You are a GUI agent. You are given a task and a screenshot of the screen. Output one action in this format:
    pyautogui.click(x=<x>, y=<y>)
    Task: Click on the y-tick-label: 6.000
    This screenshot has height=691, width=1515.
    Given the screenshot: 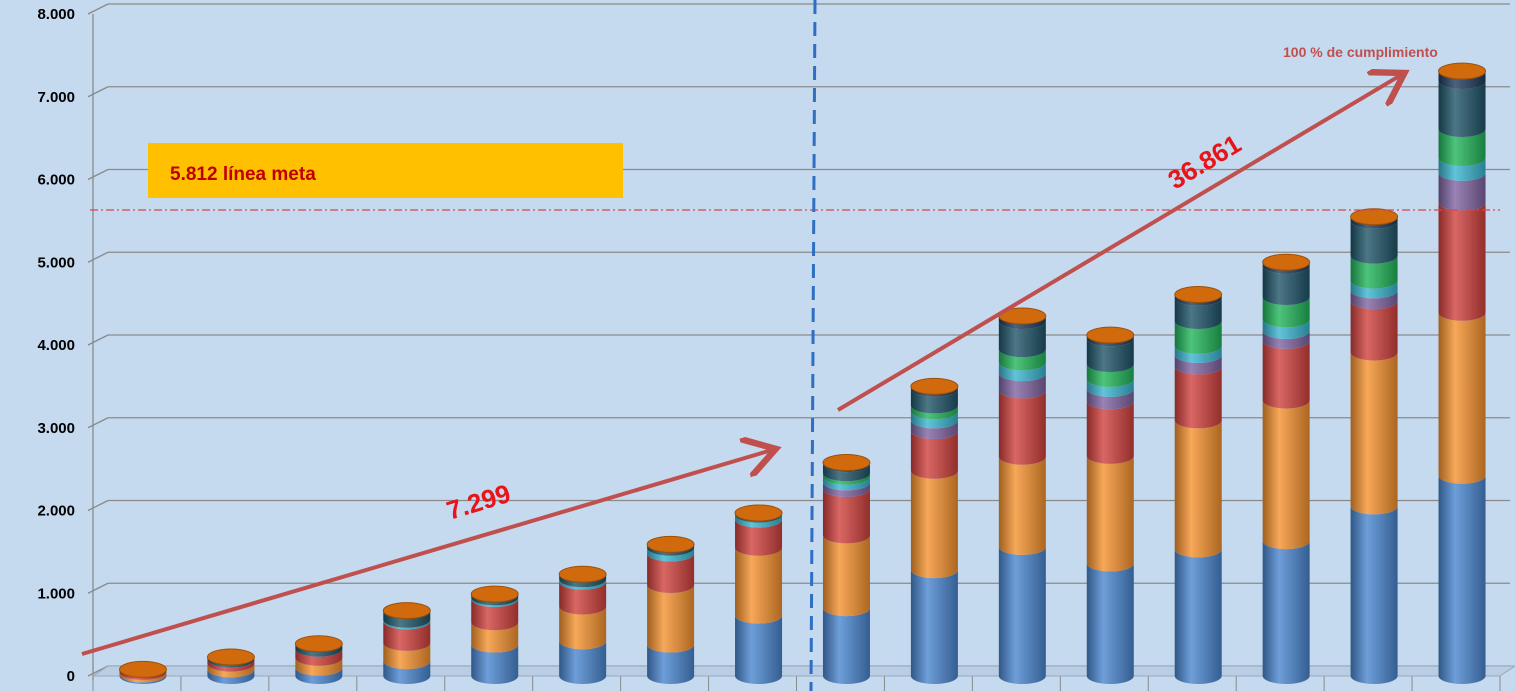 What is the action you would take?
    pyautogui.click(x=56, y=180)
    